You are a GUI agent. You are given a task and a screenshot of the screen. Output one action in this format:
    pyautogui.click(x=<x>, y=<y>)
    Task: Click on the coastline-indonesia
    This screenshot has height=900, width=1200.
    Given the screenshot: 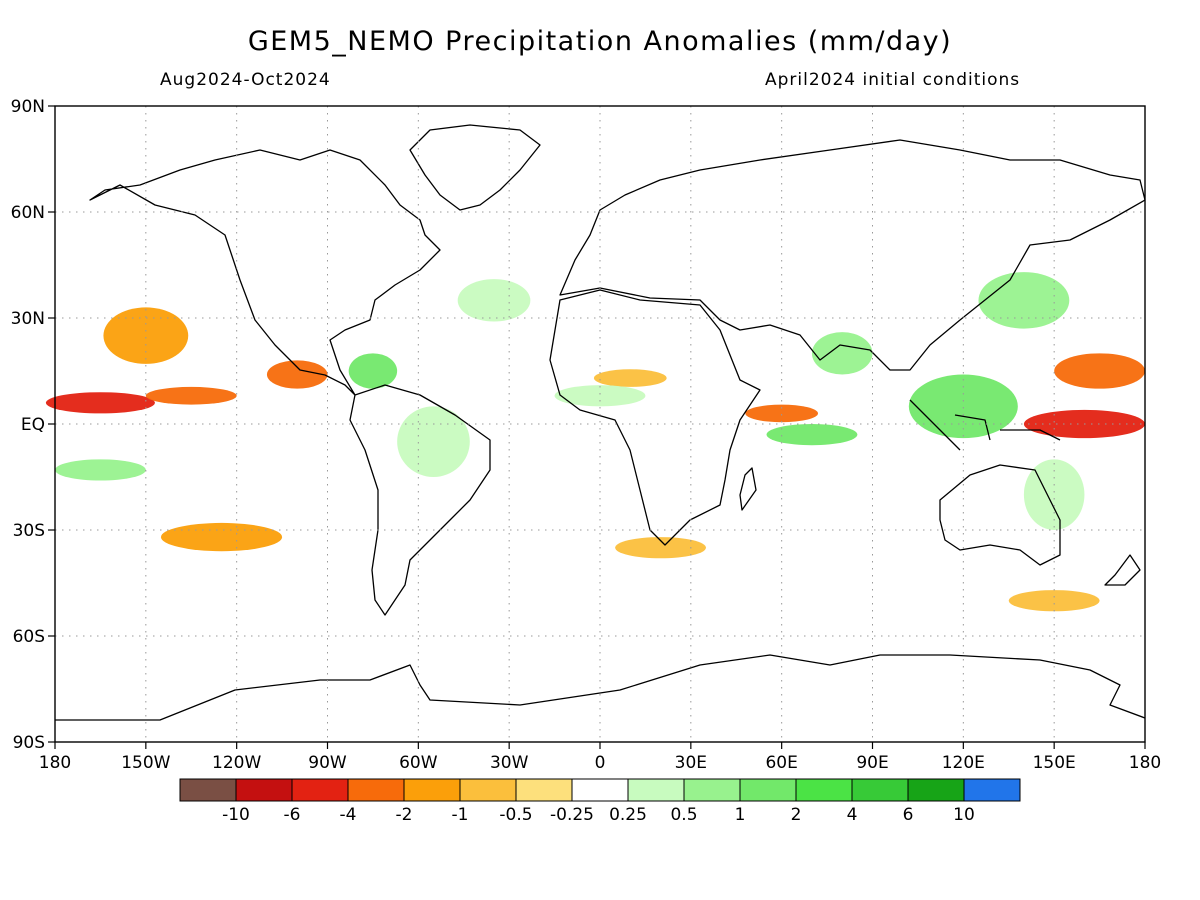 What is the action you would take?
    pyautogui.click(x=985, y=425)
    